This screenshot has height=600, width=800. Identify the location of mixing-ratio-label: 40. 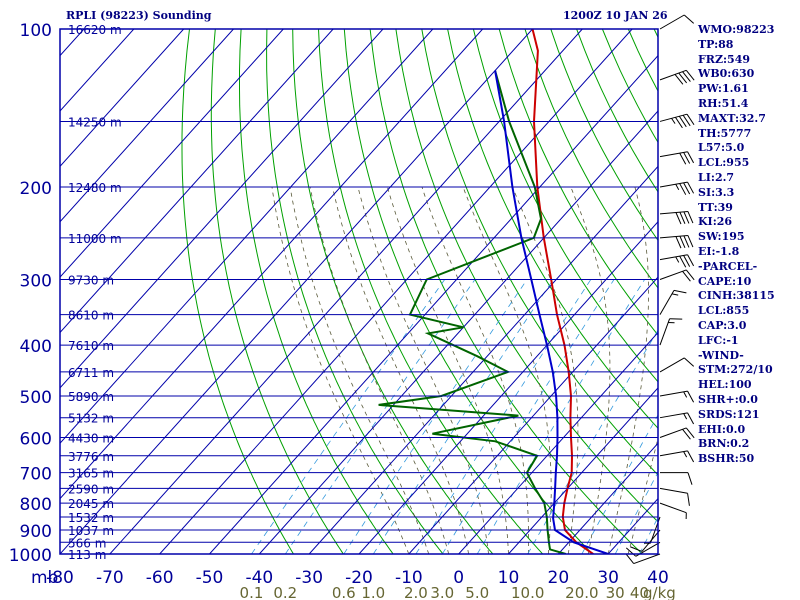
(639, 592).